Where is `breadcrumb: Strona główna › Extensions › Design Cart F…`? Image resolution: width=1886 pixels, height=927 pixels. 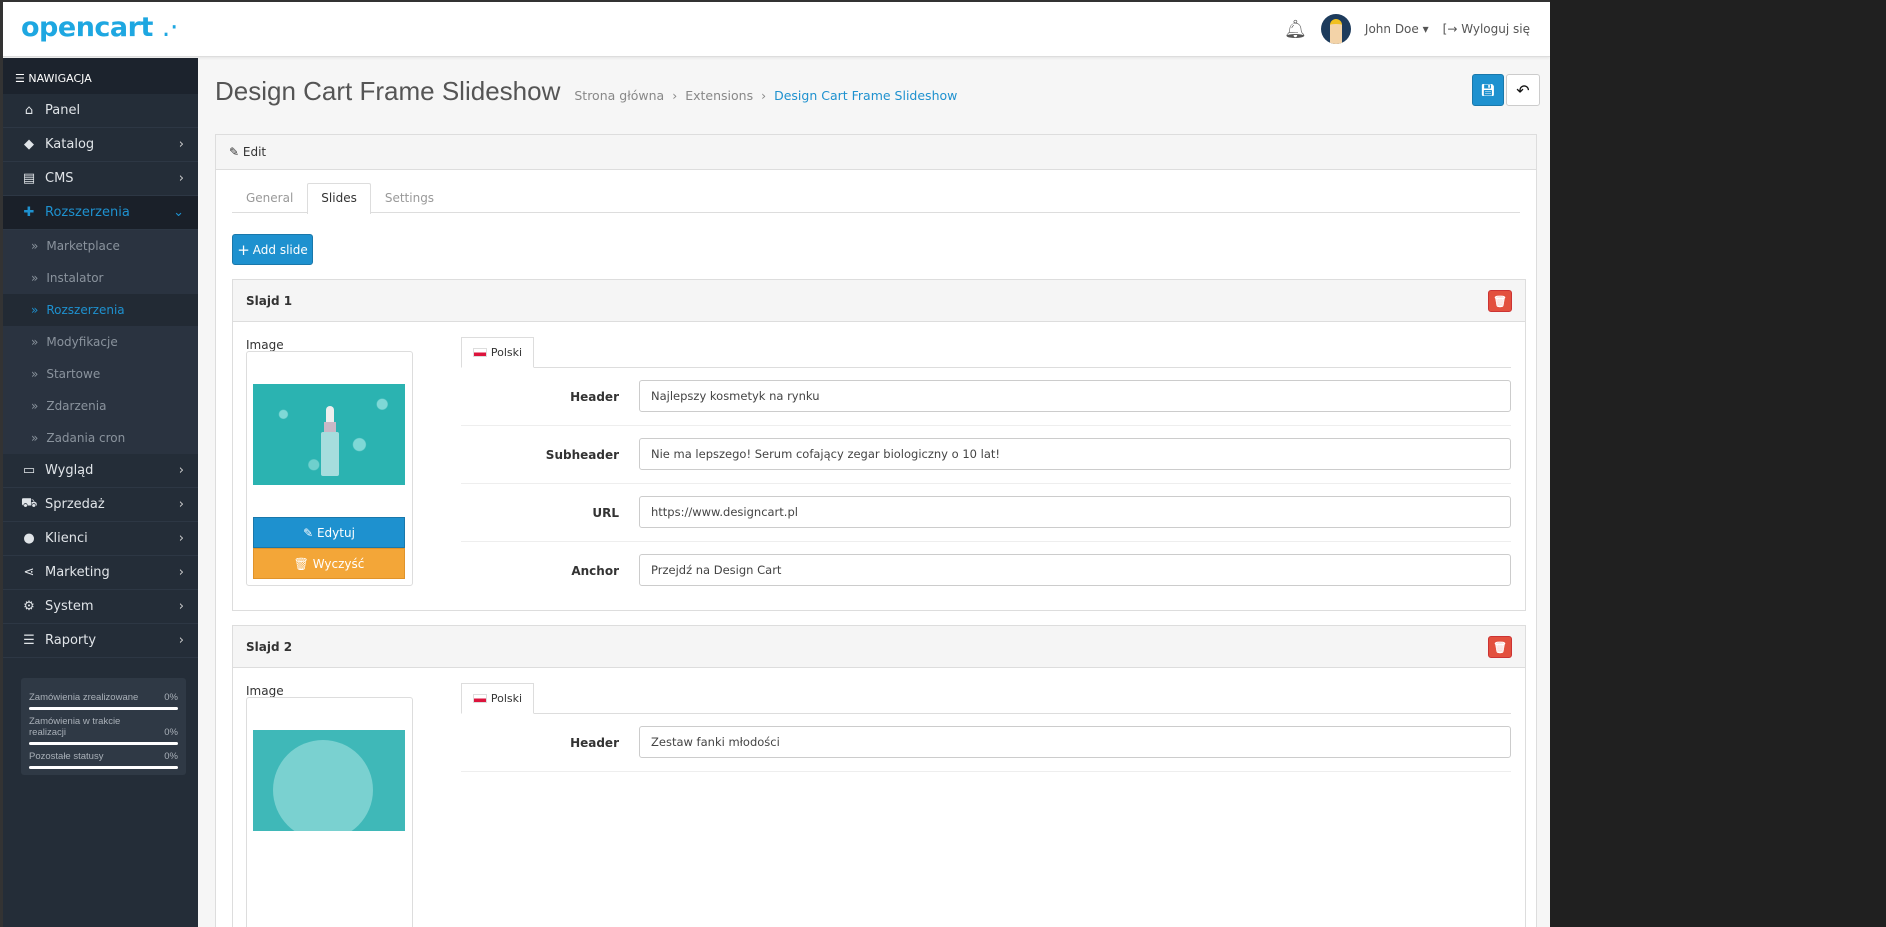
breadcrumb: Strona główna › Extensions › Design Cart F… is located at coordinates (765, 95).